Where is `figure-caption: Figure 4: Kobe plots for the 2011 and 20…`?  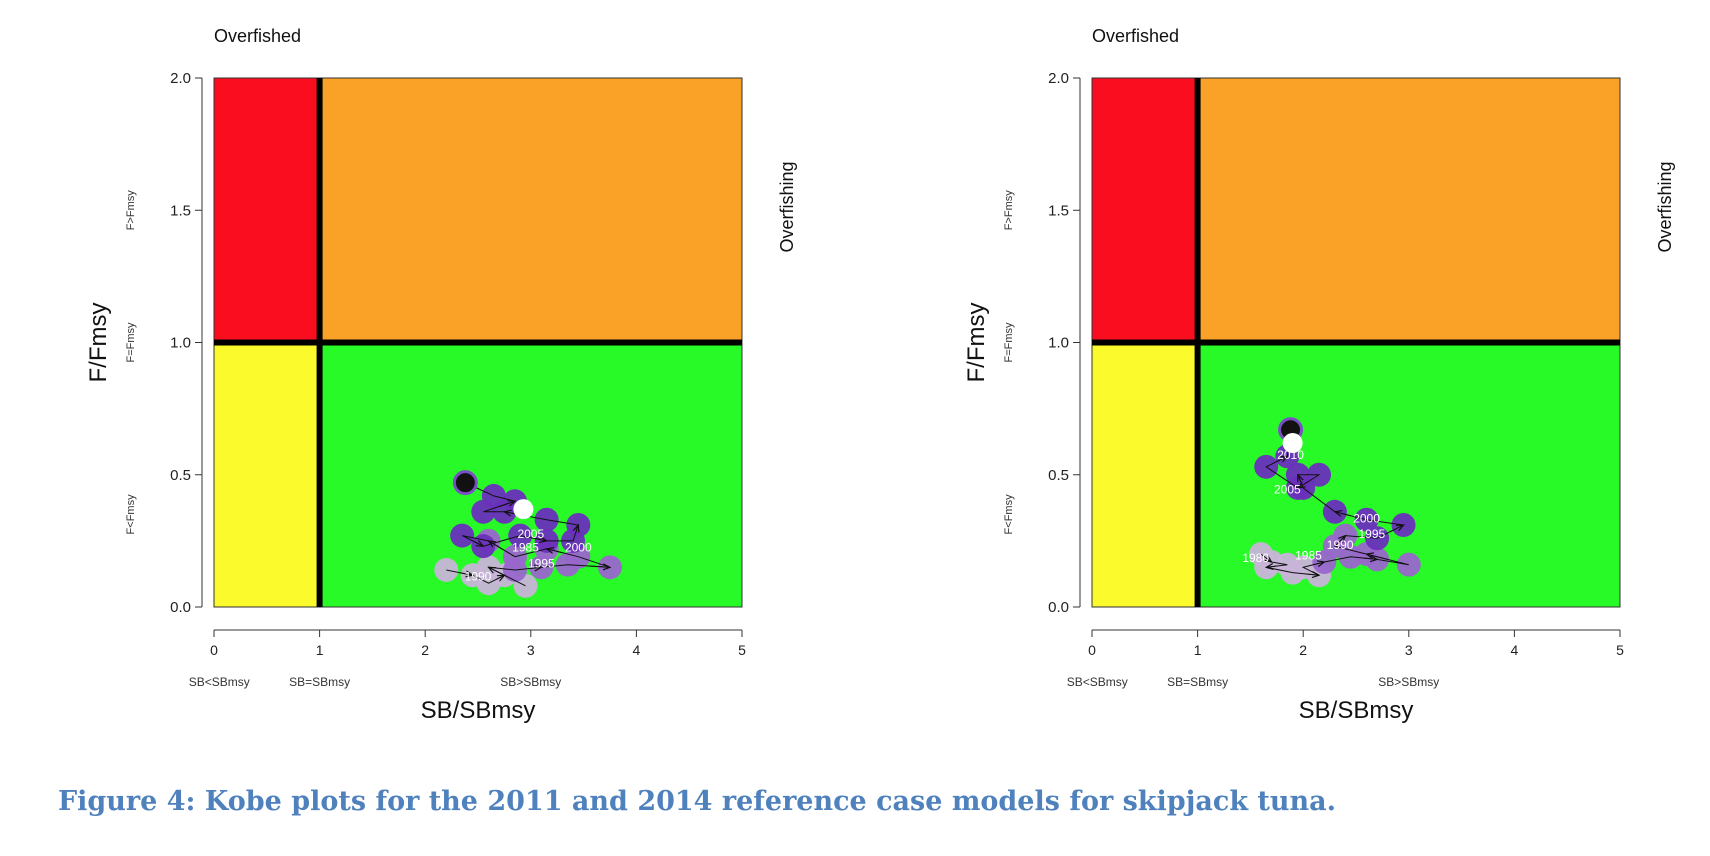
figure-caption: Figure 4: Kobe plots for the 2011 and 20… is located at coordinates (697, 801).